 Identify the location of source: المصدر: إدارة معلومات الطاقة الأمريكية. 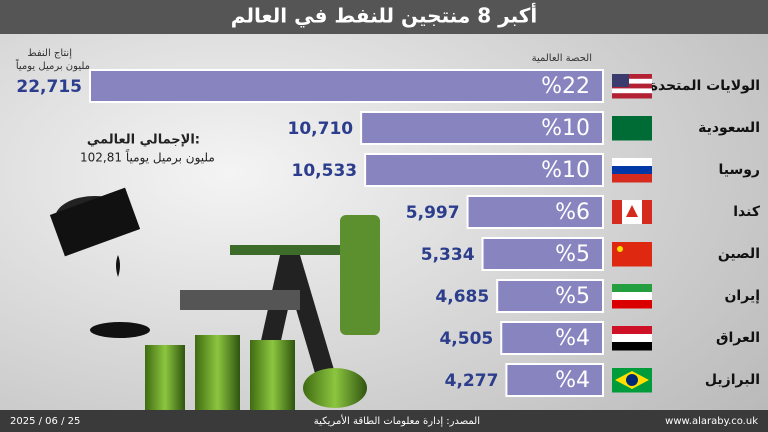
(397, 420).